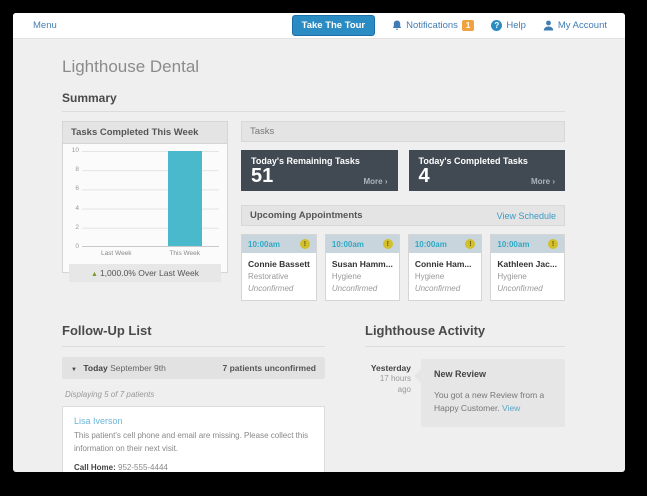 This screenshot has width=647, height=496. Describe the element at coordinates (468, 25) in the screenshot. I see `notifications-count-badge: 1` at that location.